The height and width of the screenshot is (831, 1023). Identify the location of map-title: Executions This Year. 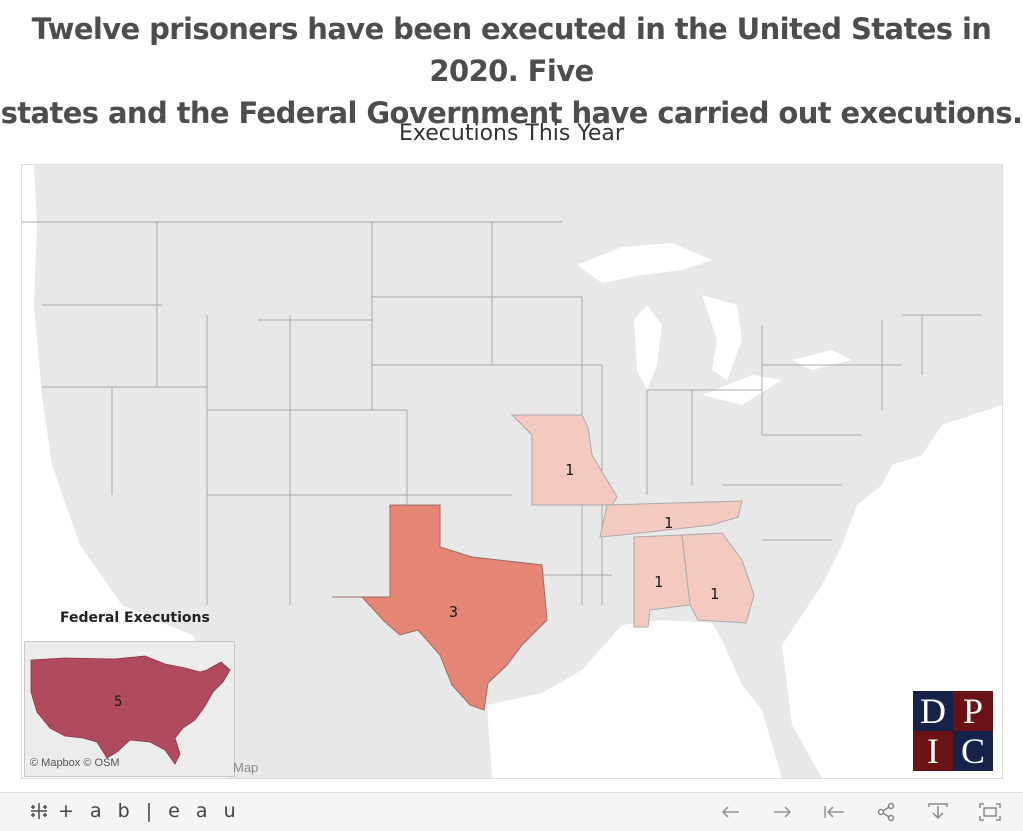
(511, 133).